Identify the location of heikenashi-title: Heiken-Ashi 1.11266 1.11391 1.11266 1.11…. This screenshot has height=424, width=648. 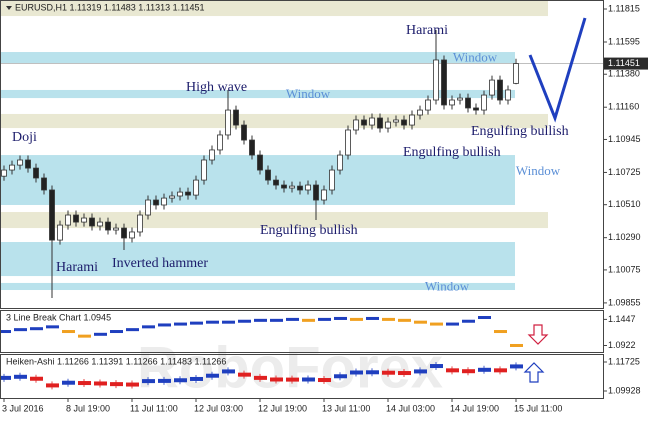
(116, 361).